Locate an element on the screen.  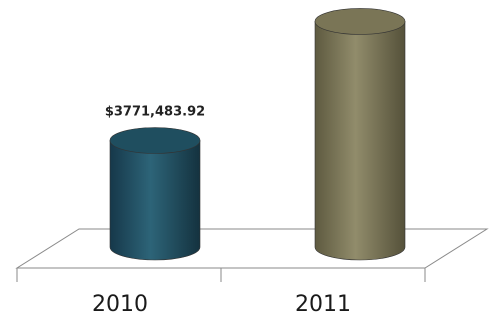
bar-2010 is located at coordinates (155, 194).